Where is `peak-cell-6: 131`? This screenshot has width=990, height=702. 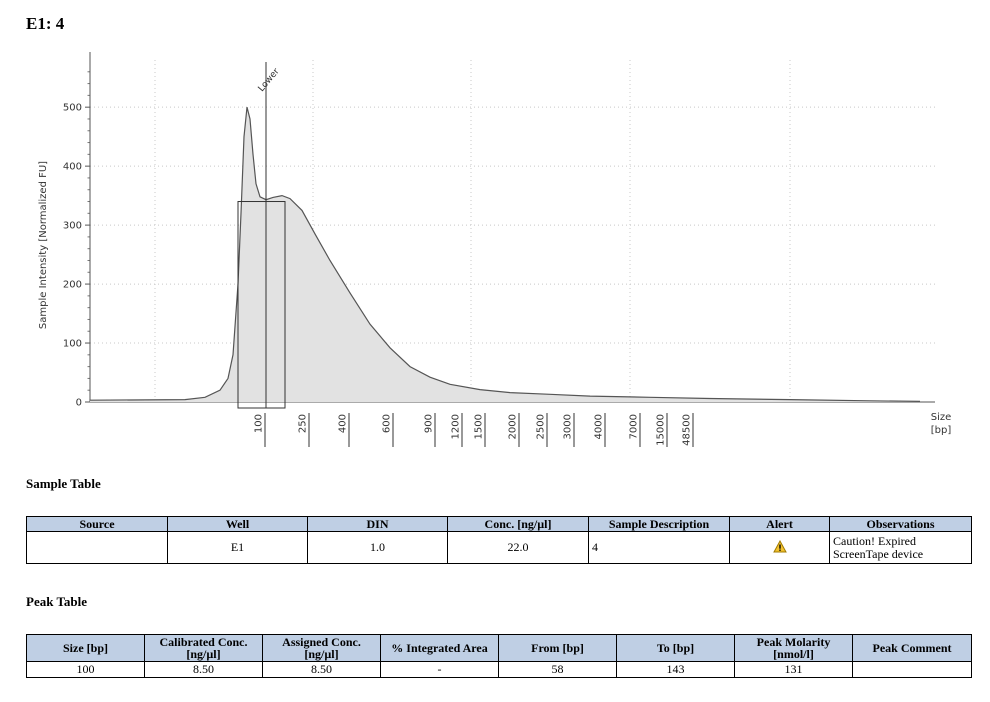 peak-cell-6: 131 is located at coordinates (793, 669).